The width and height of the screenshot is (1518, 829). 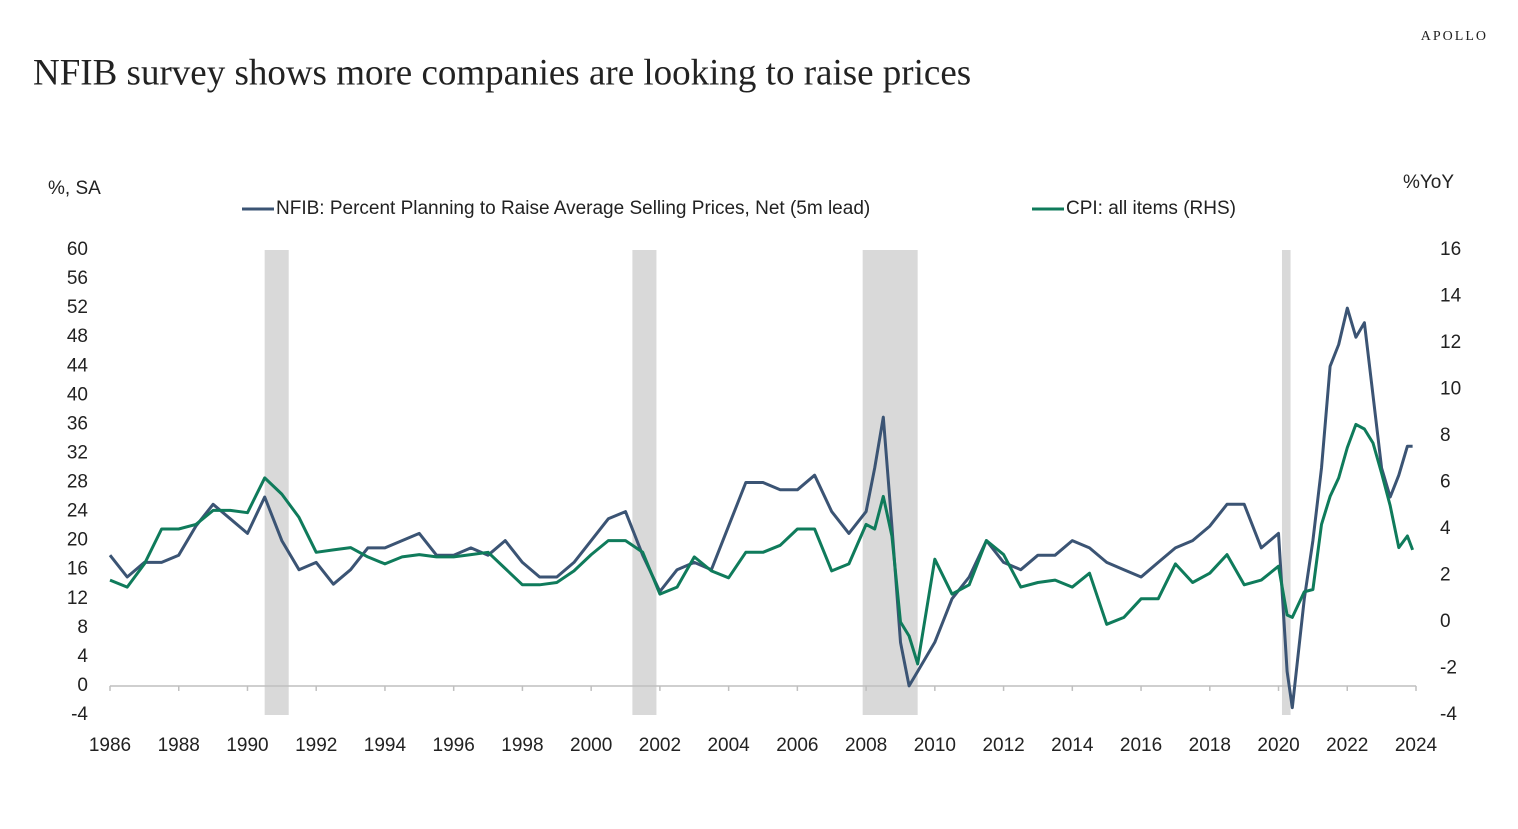 What do you see at coordinates (385, 745) in the screenshot?
I see `x-tick-label: 1994` at bounding box center [385, 745].